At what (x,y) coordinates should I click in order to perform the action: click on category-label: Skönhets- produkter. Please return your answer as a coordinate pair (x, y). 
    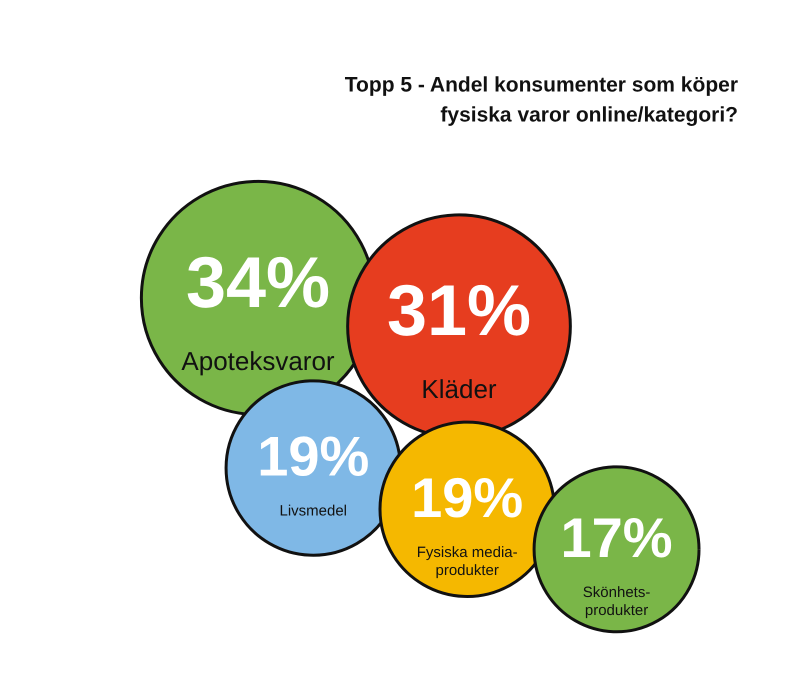
    Looking at the image, I should click on (616, 601).